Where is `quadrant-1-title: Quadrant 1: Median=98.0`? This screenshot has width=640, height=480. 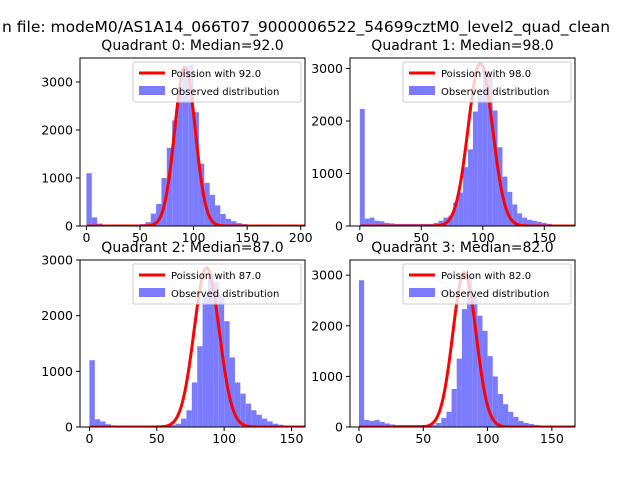 quadrant-1-title: Quadrant 1: Median=98.0 is located at coordinates (462, 46).